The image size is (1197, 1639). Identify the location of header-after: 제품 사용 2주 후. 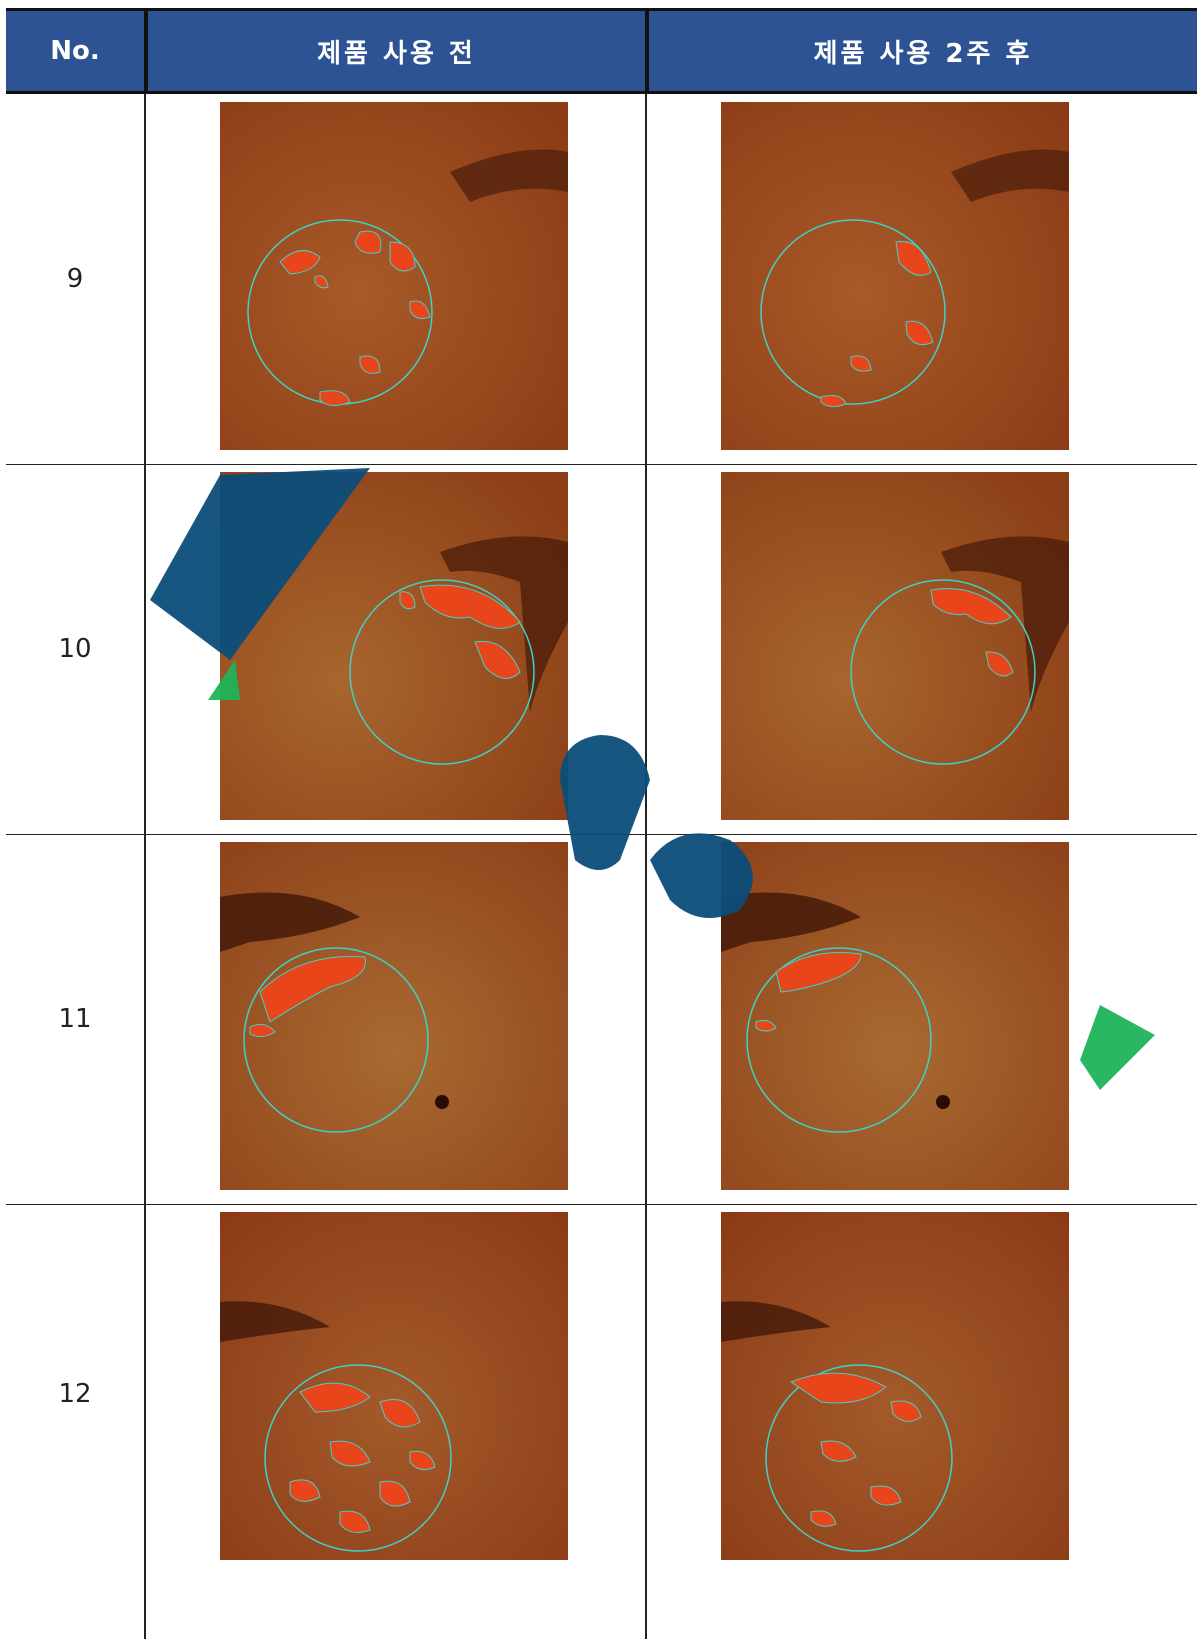
(923, 53).